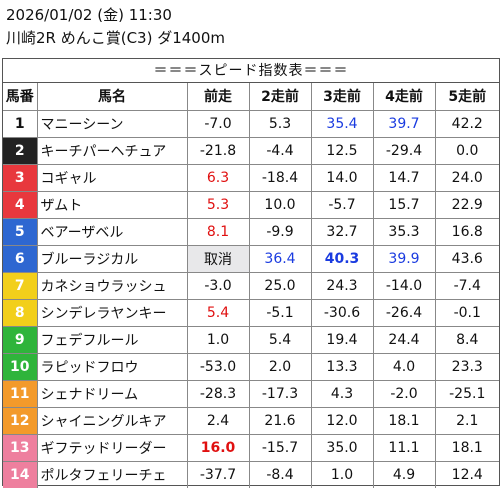  Describe the element at coordinates (404, 366) in the screenshot. I see `col-4-races-ago-value: 4.0` at that location.